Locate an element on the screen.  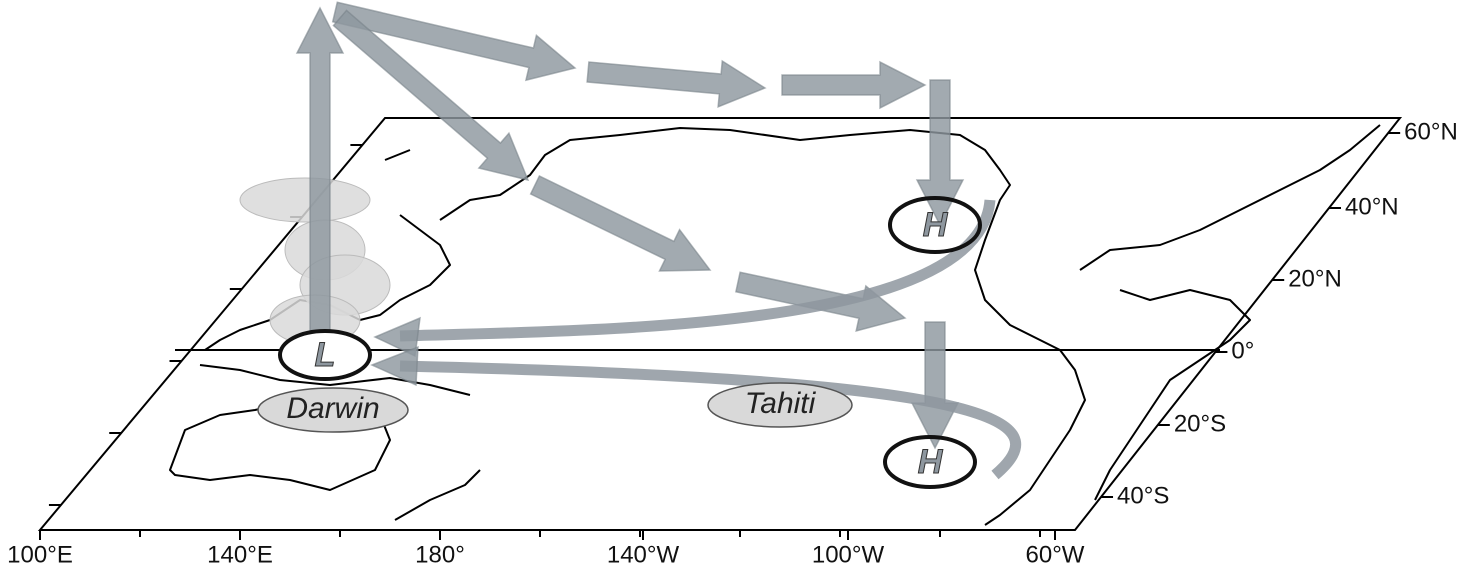
tahiti-label: Tahiti is located at coordinates (781, 403).